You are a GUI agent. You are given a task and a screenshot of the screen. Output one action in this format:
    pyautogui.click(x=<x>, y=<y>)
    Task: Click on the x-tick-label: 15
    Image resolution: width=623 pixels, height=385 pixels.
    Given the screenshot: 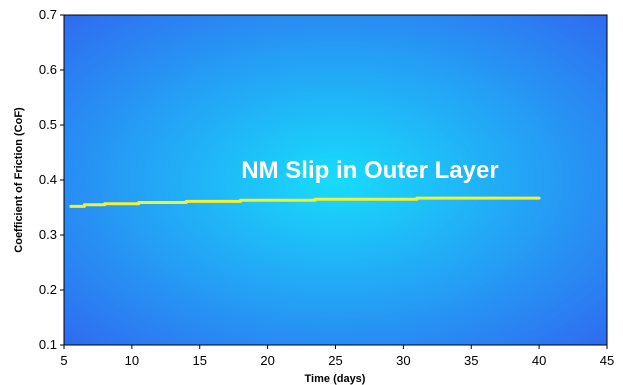 What is the action you would take?
    pyautogui.click(x=200, y=360)
    